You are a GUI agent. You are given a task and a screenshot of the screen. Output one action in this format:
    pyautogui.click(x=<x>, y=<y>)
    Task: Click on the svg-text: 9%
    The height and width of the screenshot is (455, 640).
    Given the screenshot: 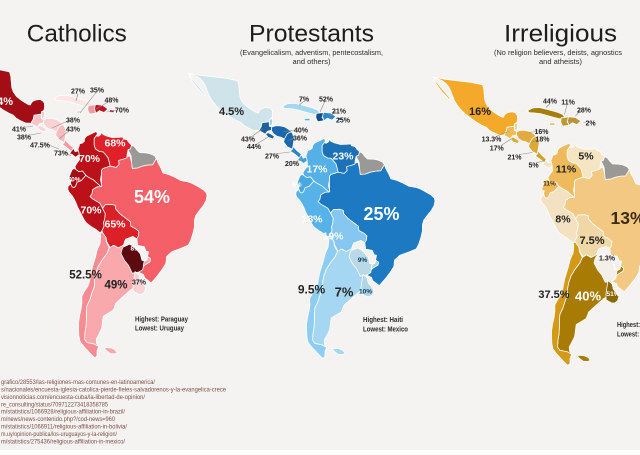 What is the action you would take?
    pyautogui.click(x=363, y=260)
    